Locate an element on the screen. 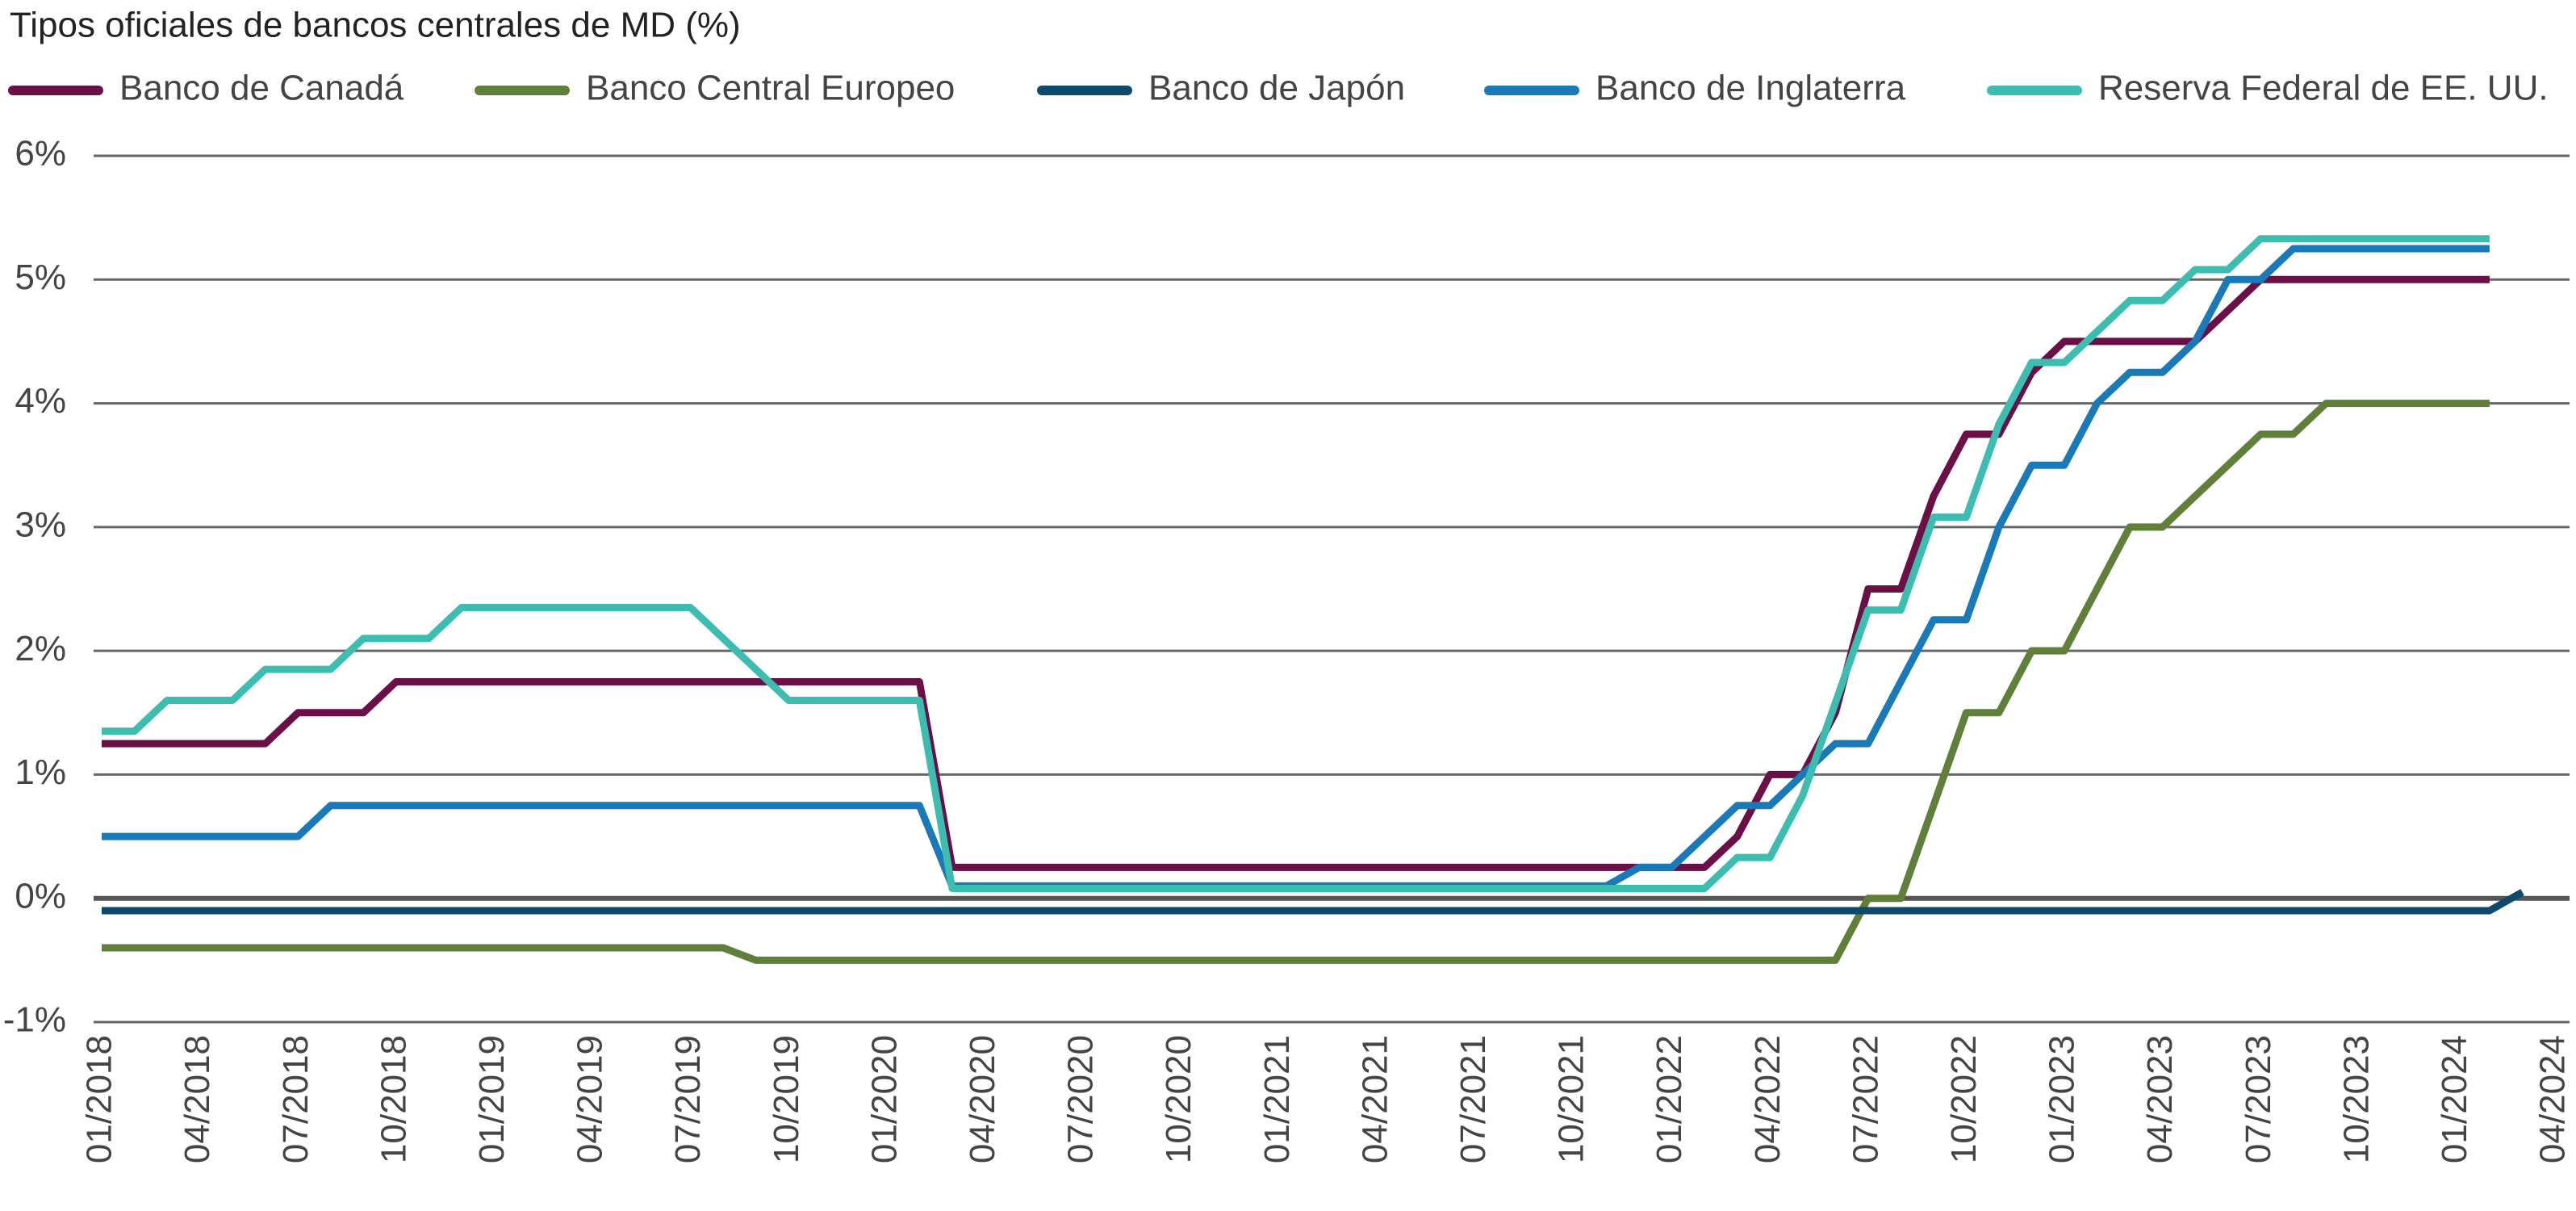 Image resolution: width=2576 pixels, height=1211 pixels. series-line is located at coordinates (1313, 902).